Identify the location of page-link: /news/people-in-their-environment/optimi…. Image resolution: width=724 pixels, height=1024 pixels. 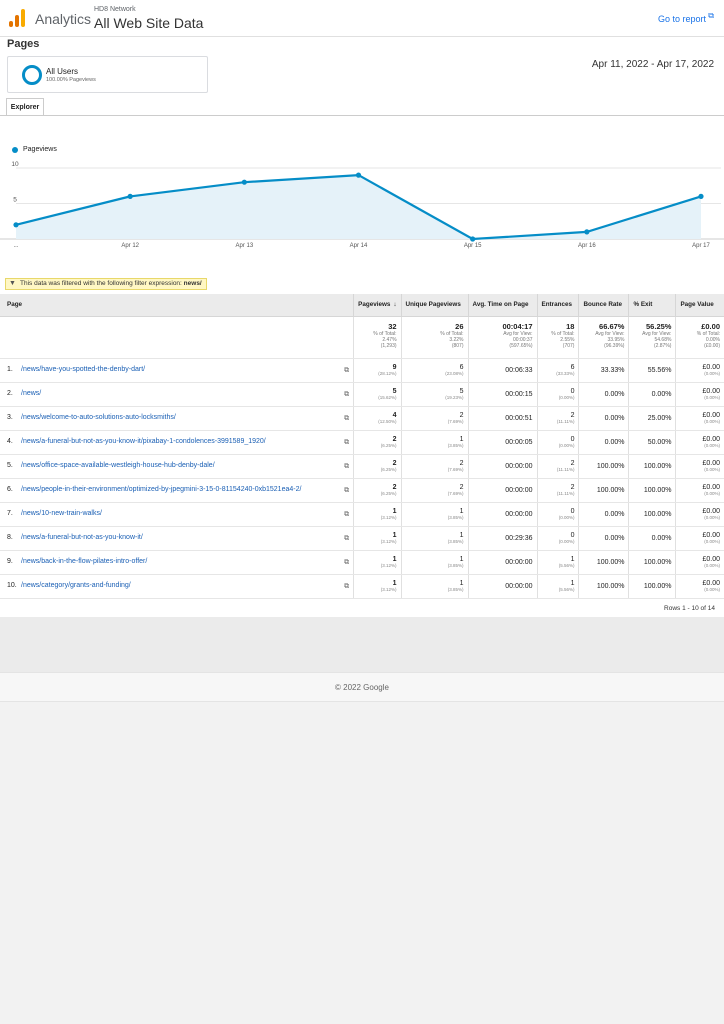
(161, 489).